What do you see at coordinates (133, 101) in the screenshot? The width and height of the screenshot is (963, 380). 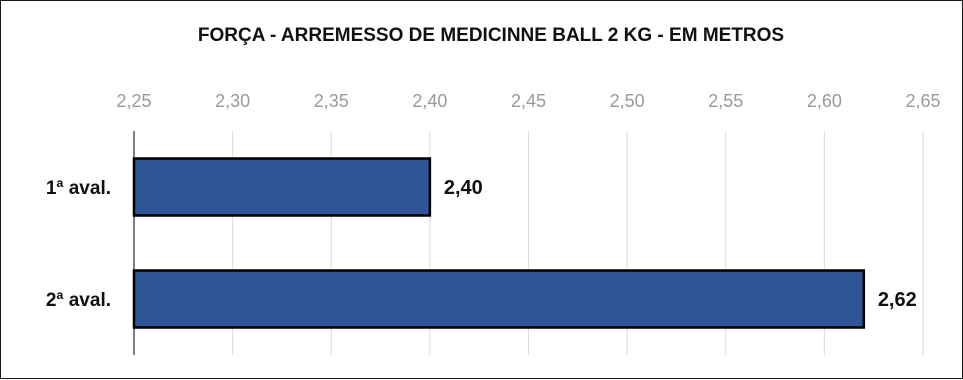 I see `x-tick-label: 2,25` at bounding box center [133, 101].